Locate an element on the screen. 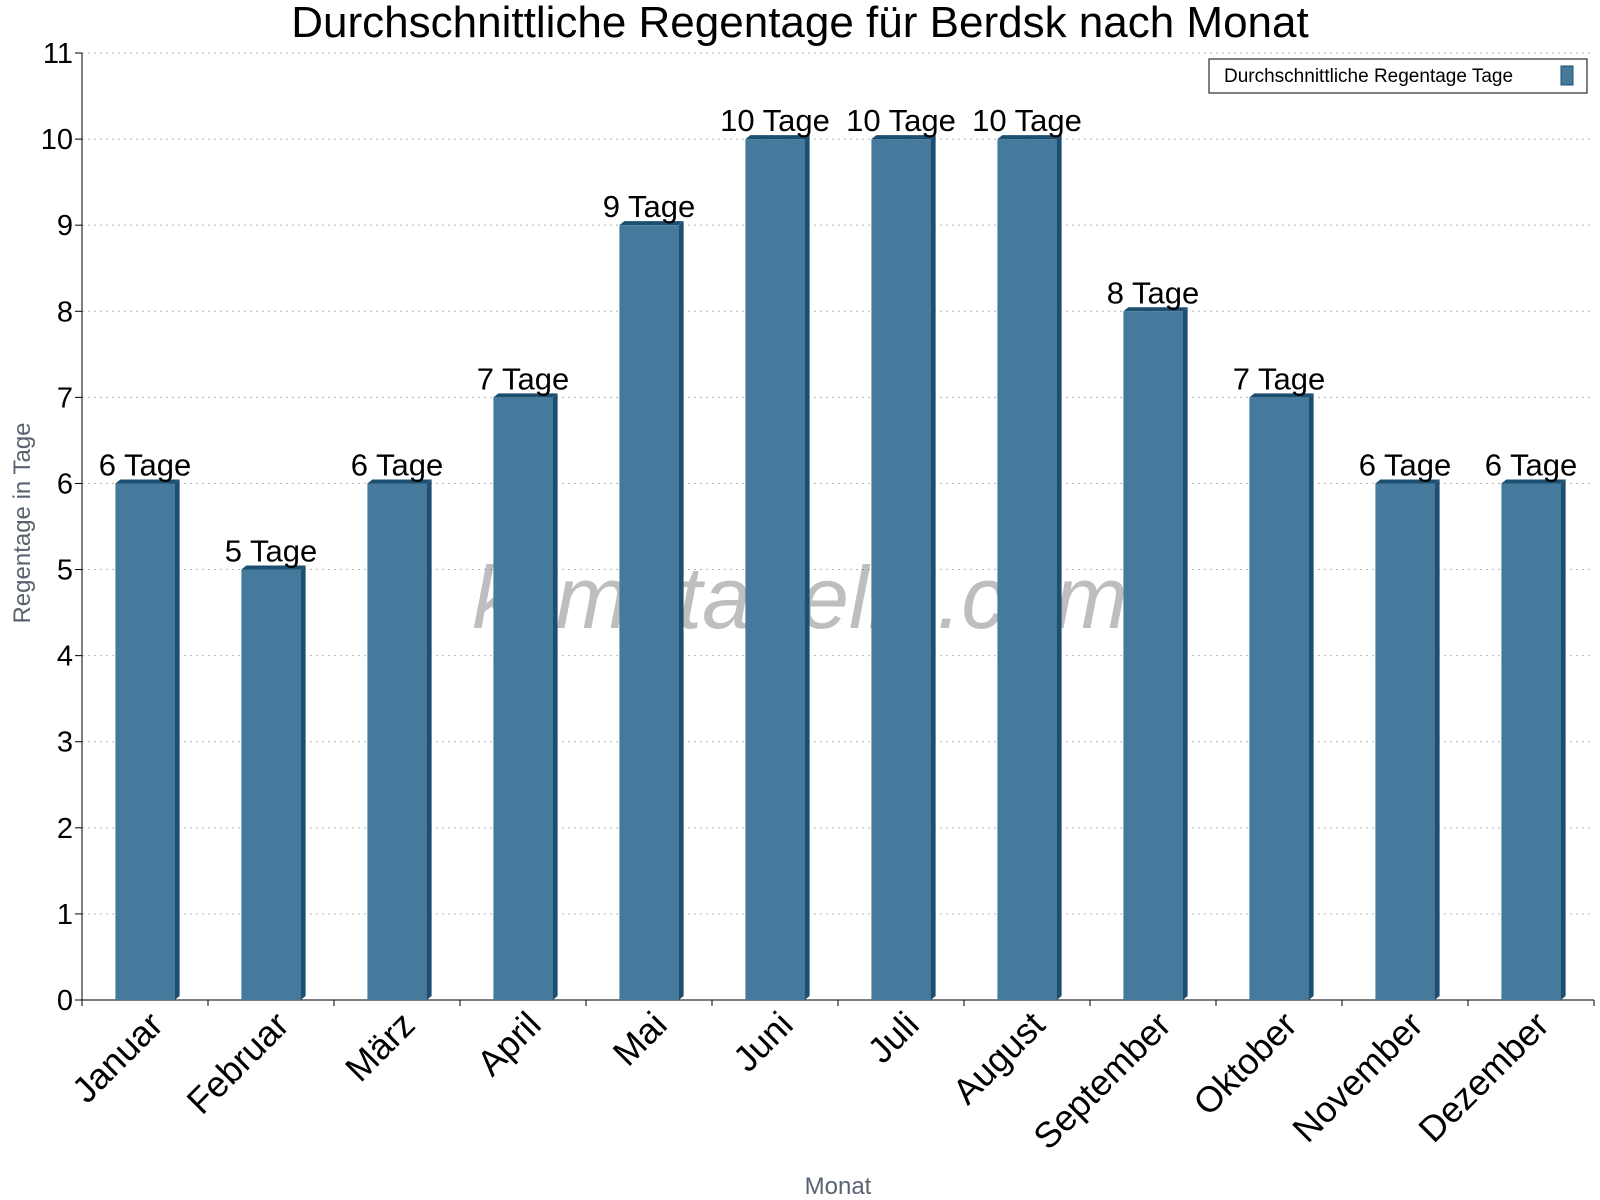  y-tick-label: 1 is located at coordinates (65, 915).